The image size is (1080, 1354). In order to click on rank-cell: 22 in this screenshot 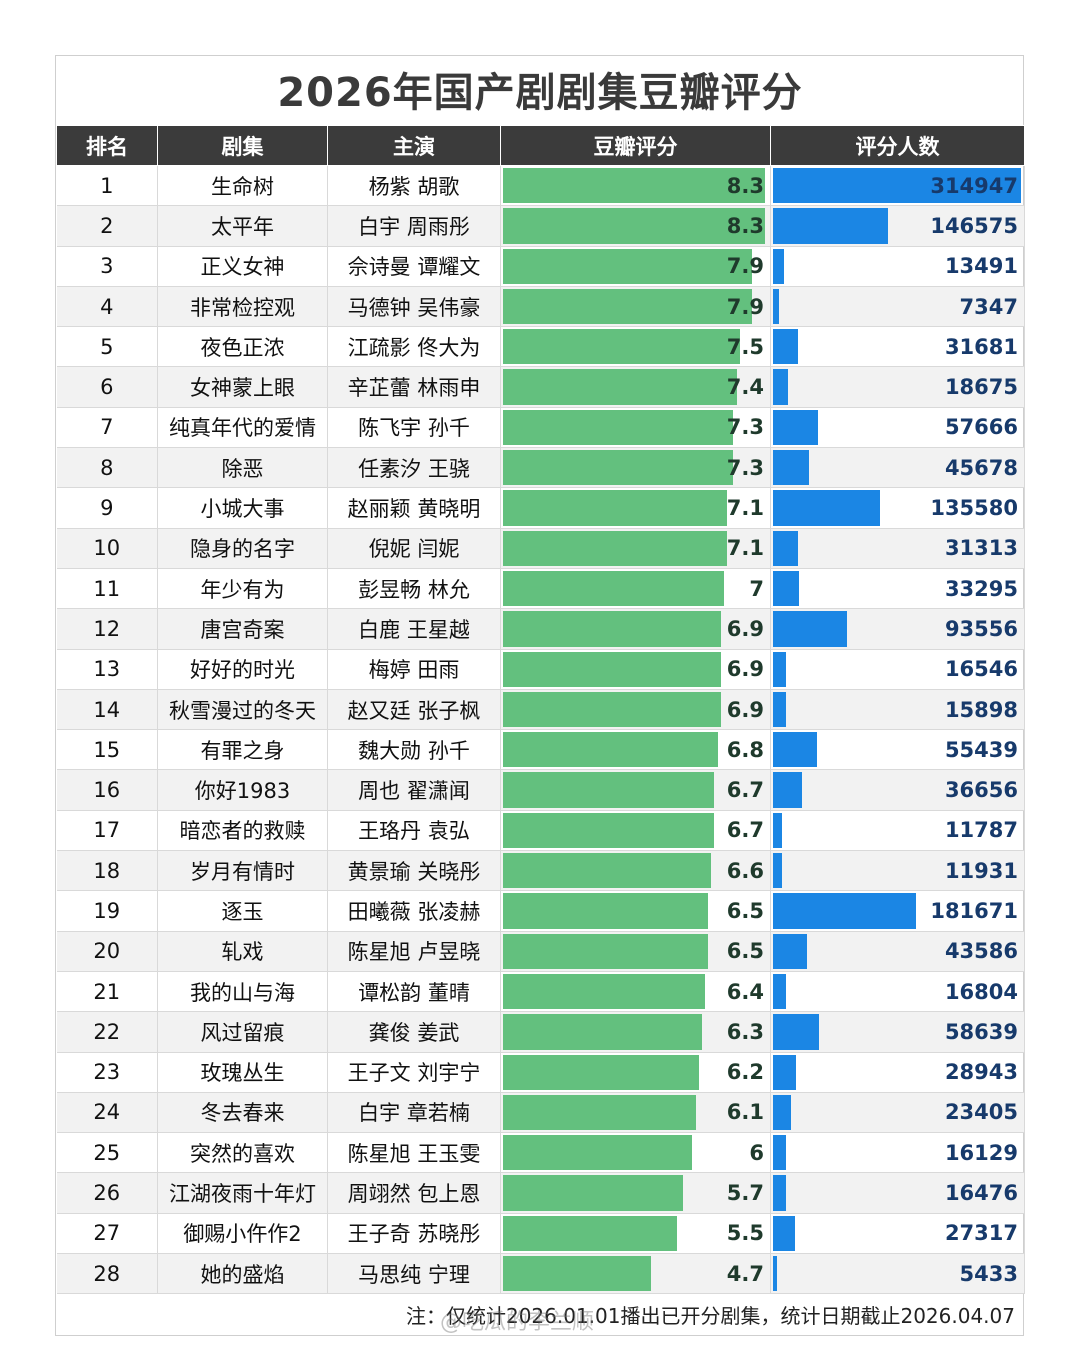, I will do `click(107, 1032)`.